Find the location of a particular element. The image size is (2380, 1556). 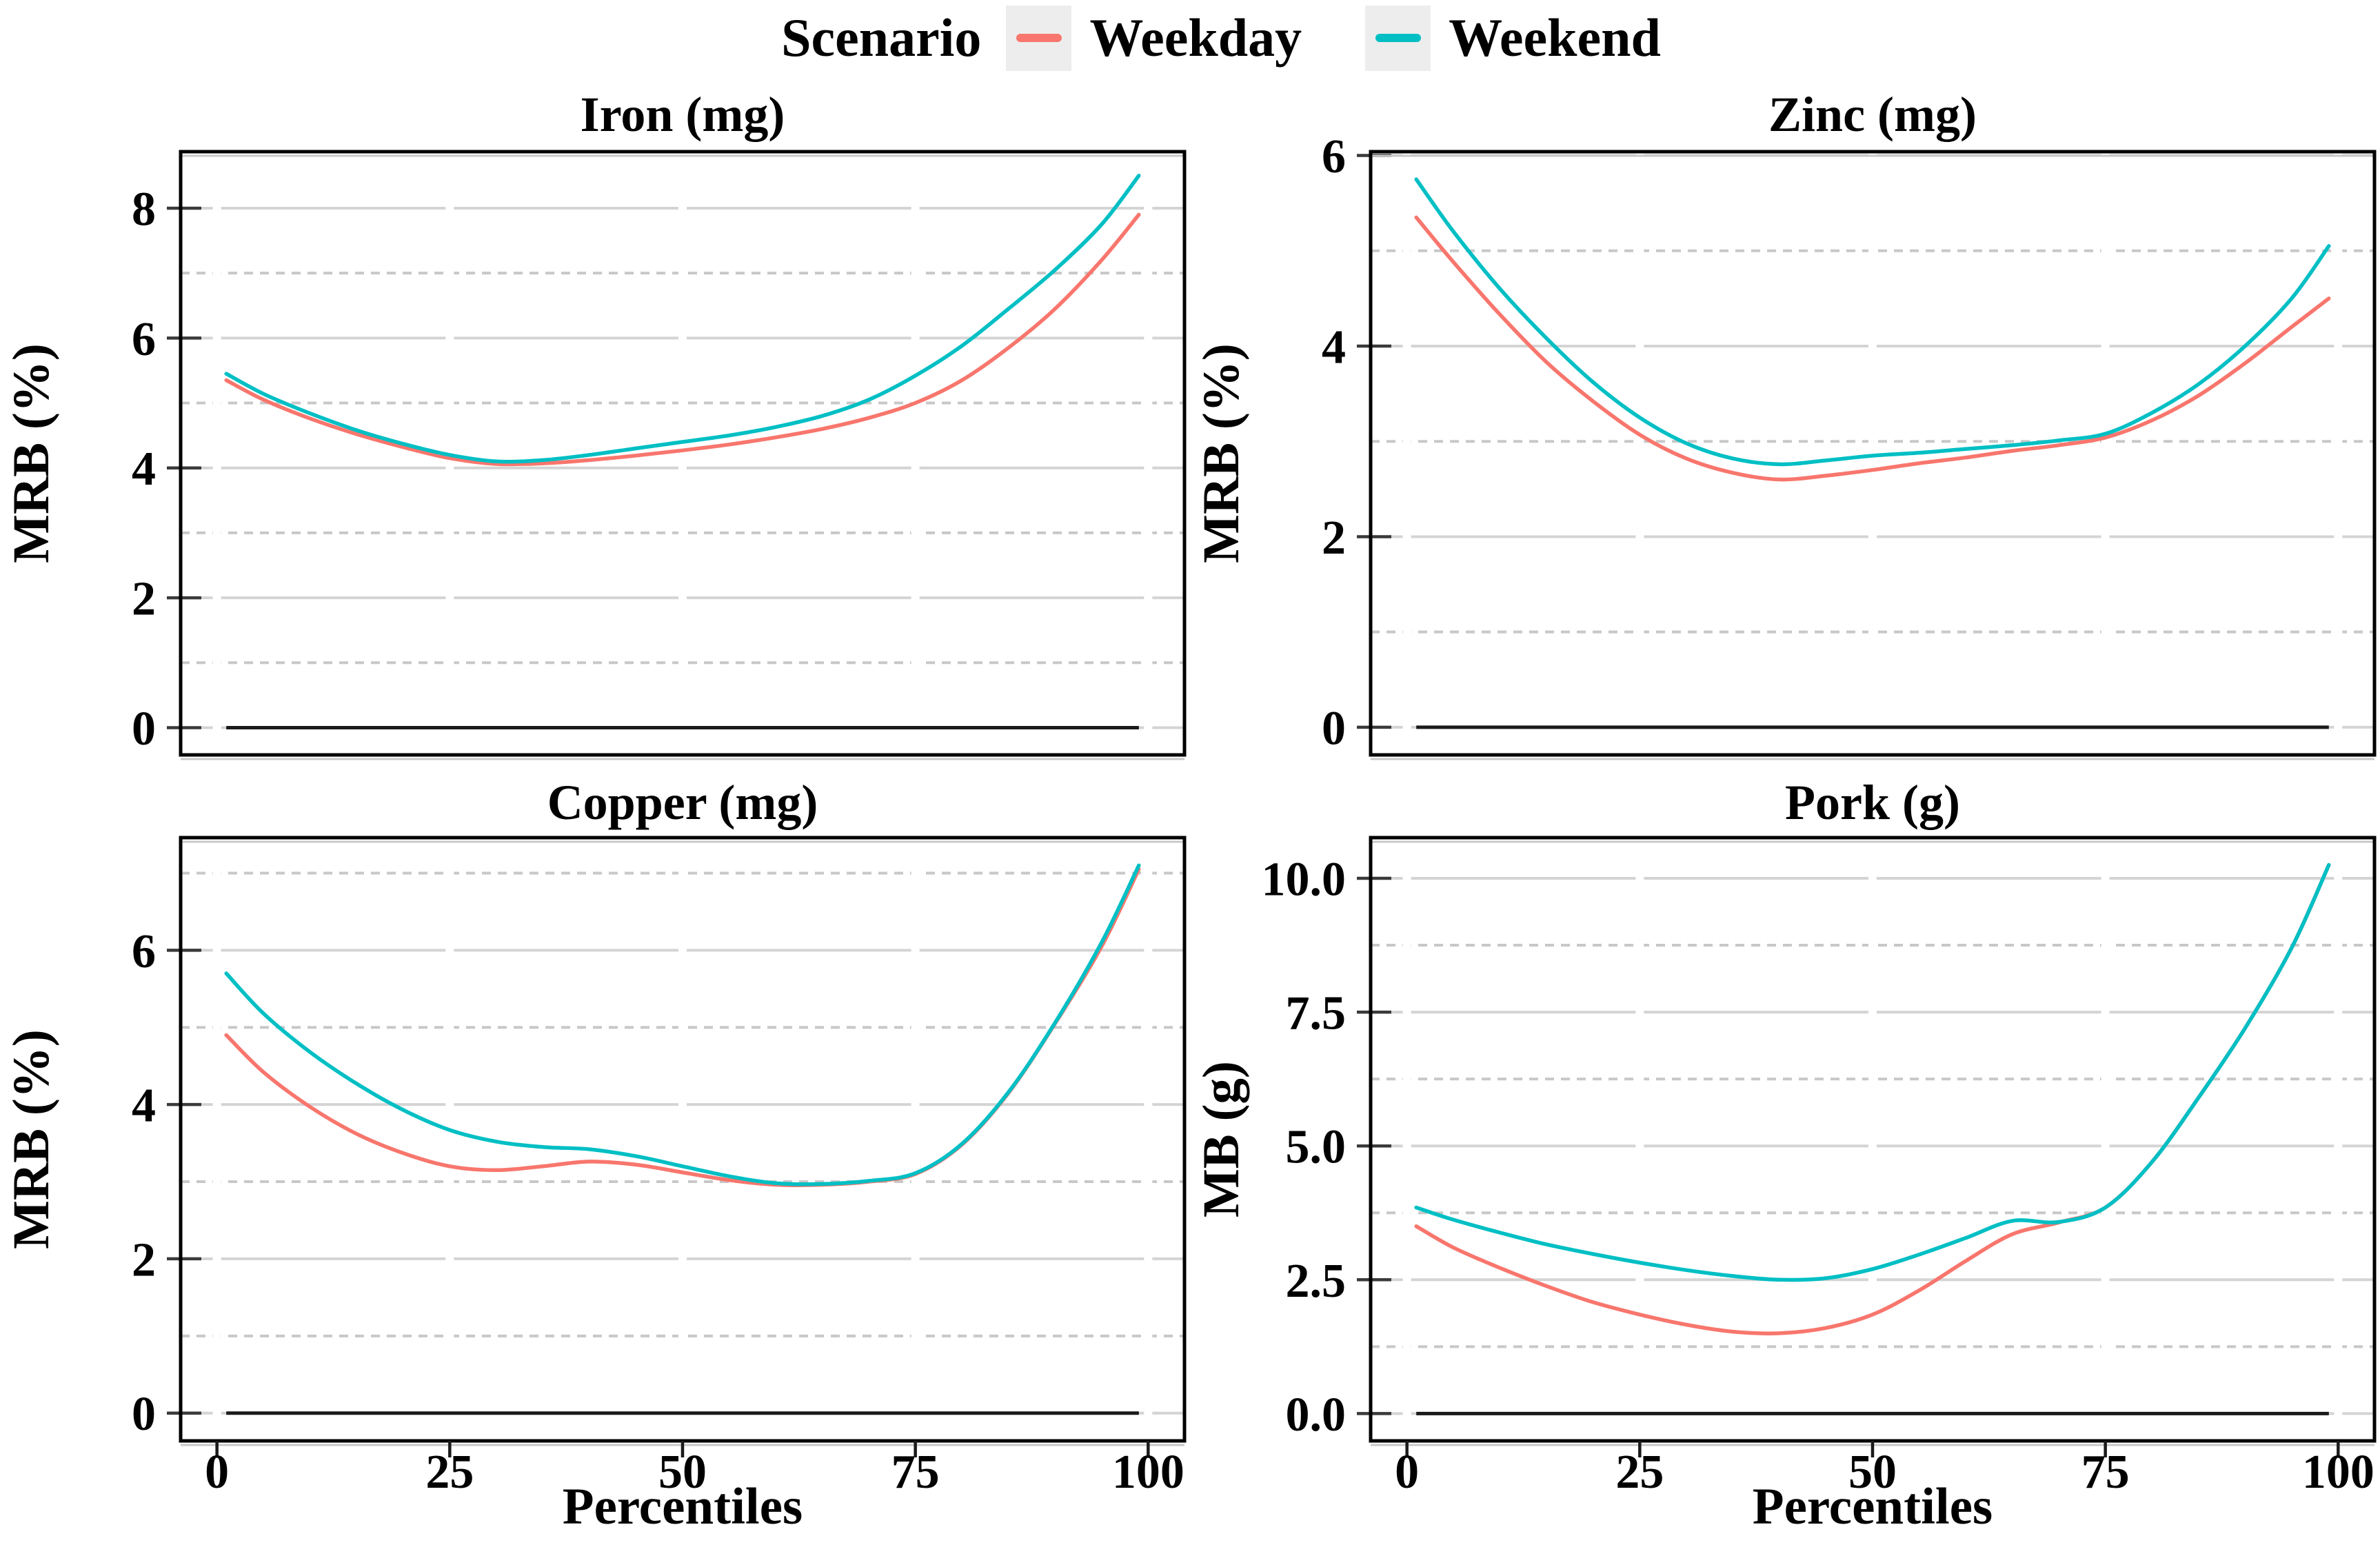

panel-title: Pork (g) is located at coordinates (1872, 802).